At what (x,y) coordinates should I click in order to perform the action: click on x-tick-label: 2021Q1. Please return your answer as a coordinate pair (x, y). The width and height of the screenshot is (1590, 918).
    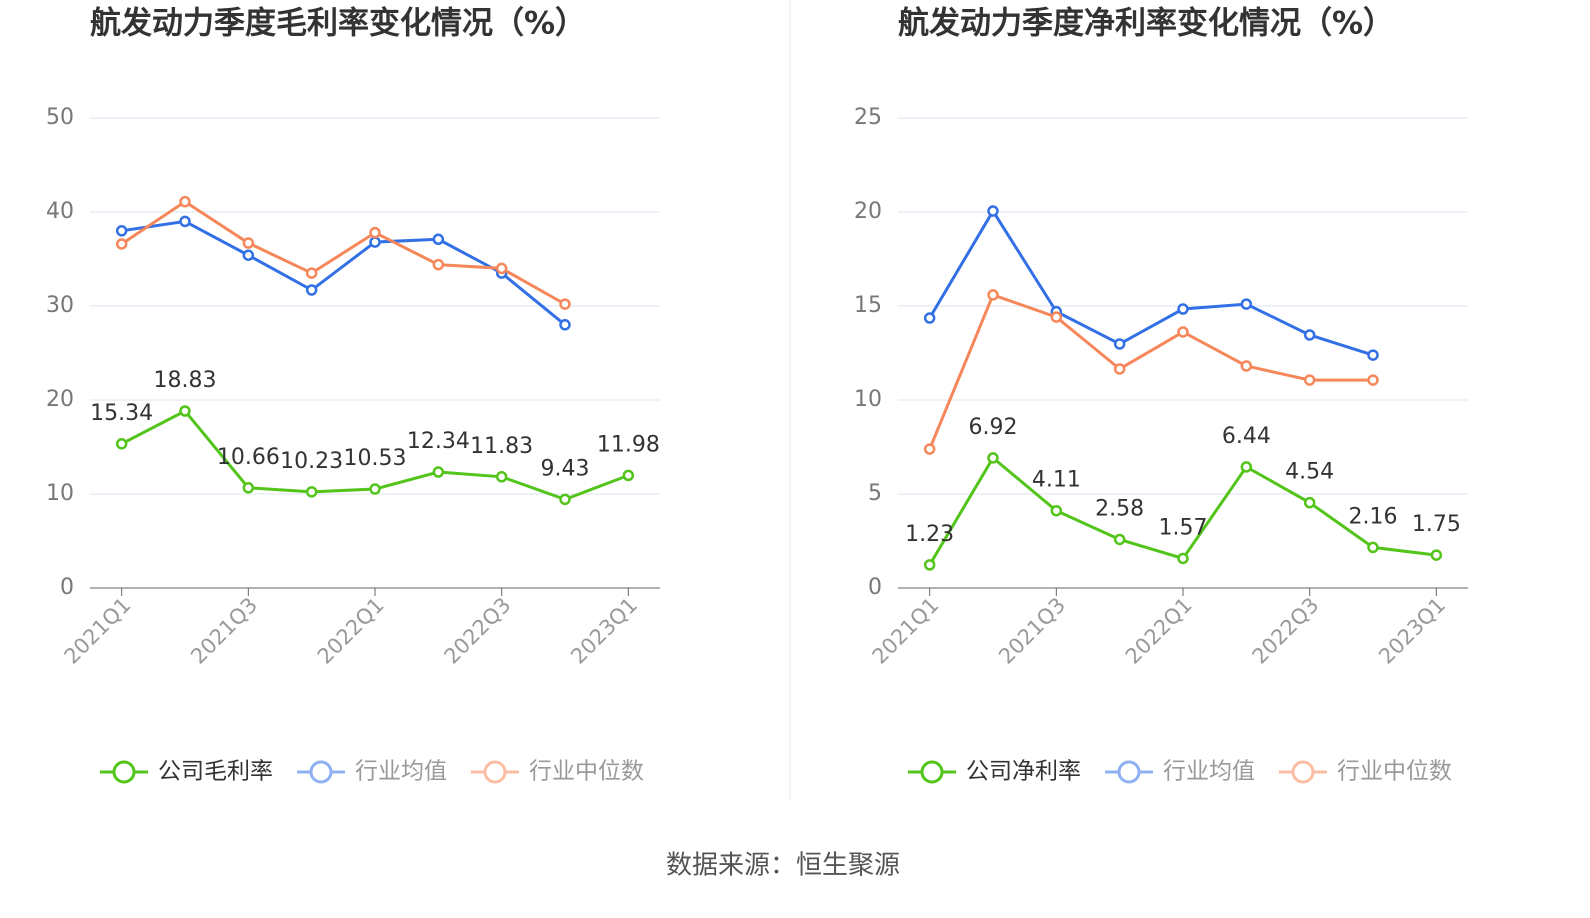
    Looking at the image, I should click on (906, 631).